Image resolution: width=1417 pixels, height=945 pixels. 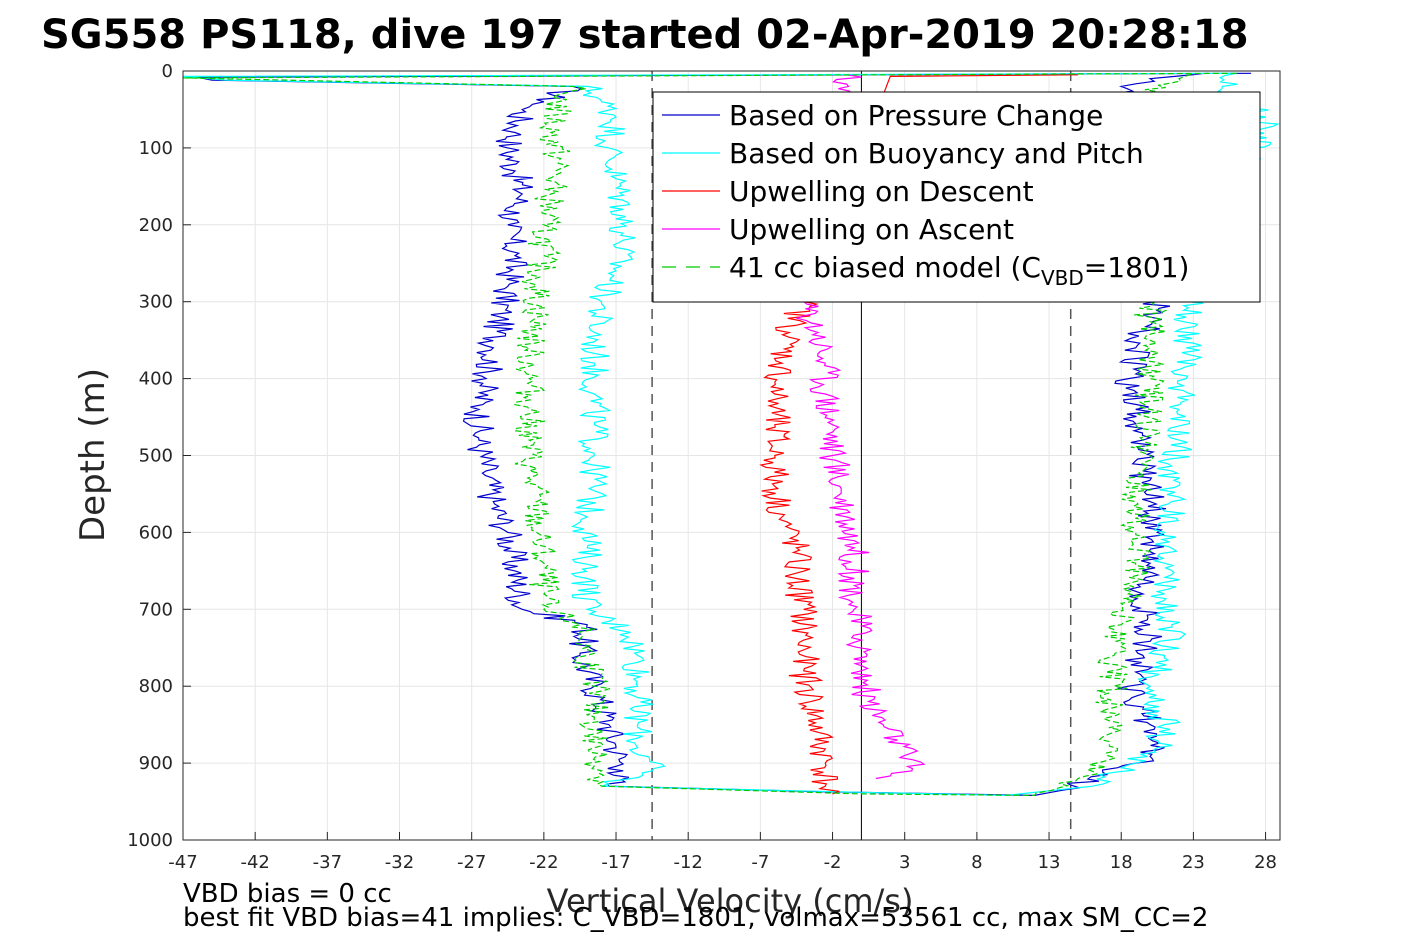 I want to click on x-tick-label: 3, so click(x=904, y=862).